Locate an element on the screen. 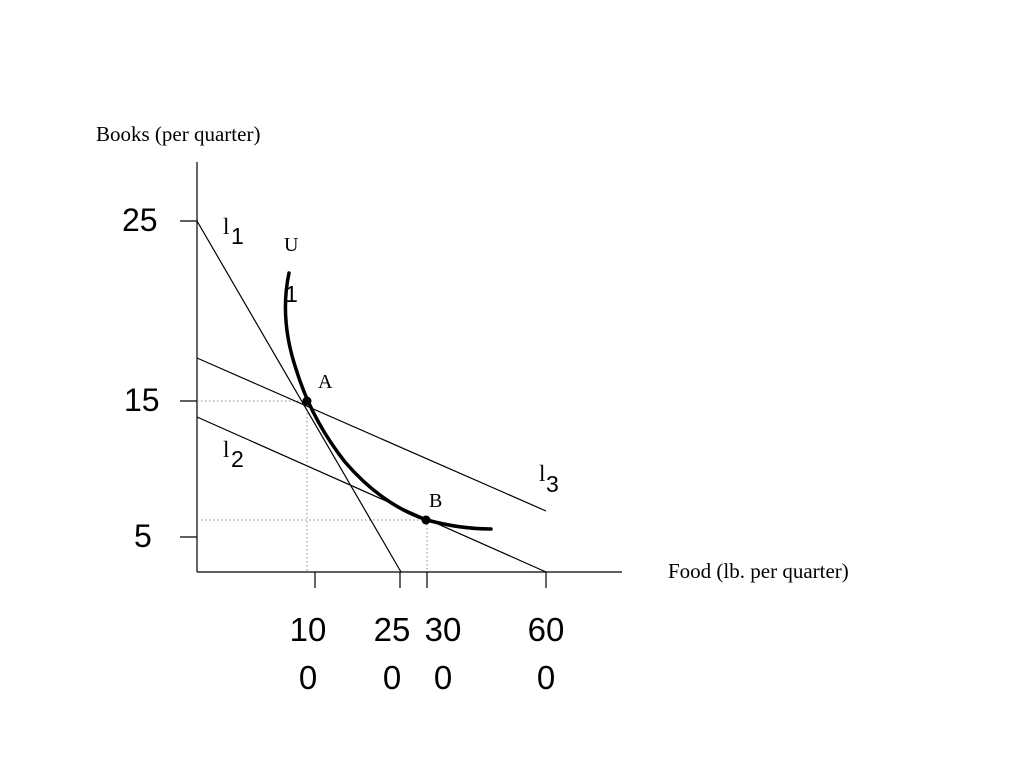 This screenshot has width=1024, height=768. label-l1-letter: l is located at coordinates (226, 226).